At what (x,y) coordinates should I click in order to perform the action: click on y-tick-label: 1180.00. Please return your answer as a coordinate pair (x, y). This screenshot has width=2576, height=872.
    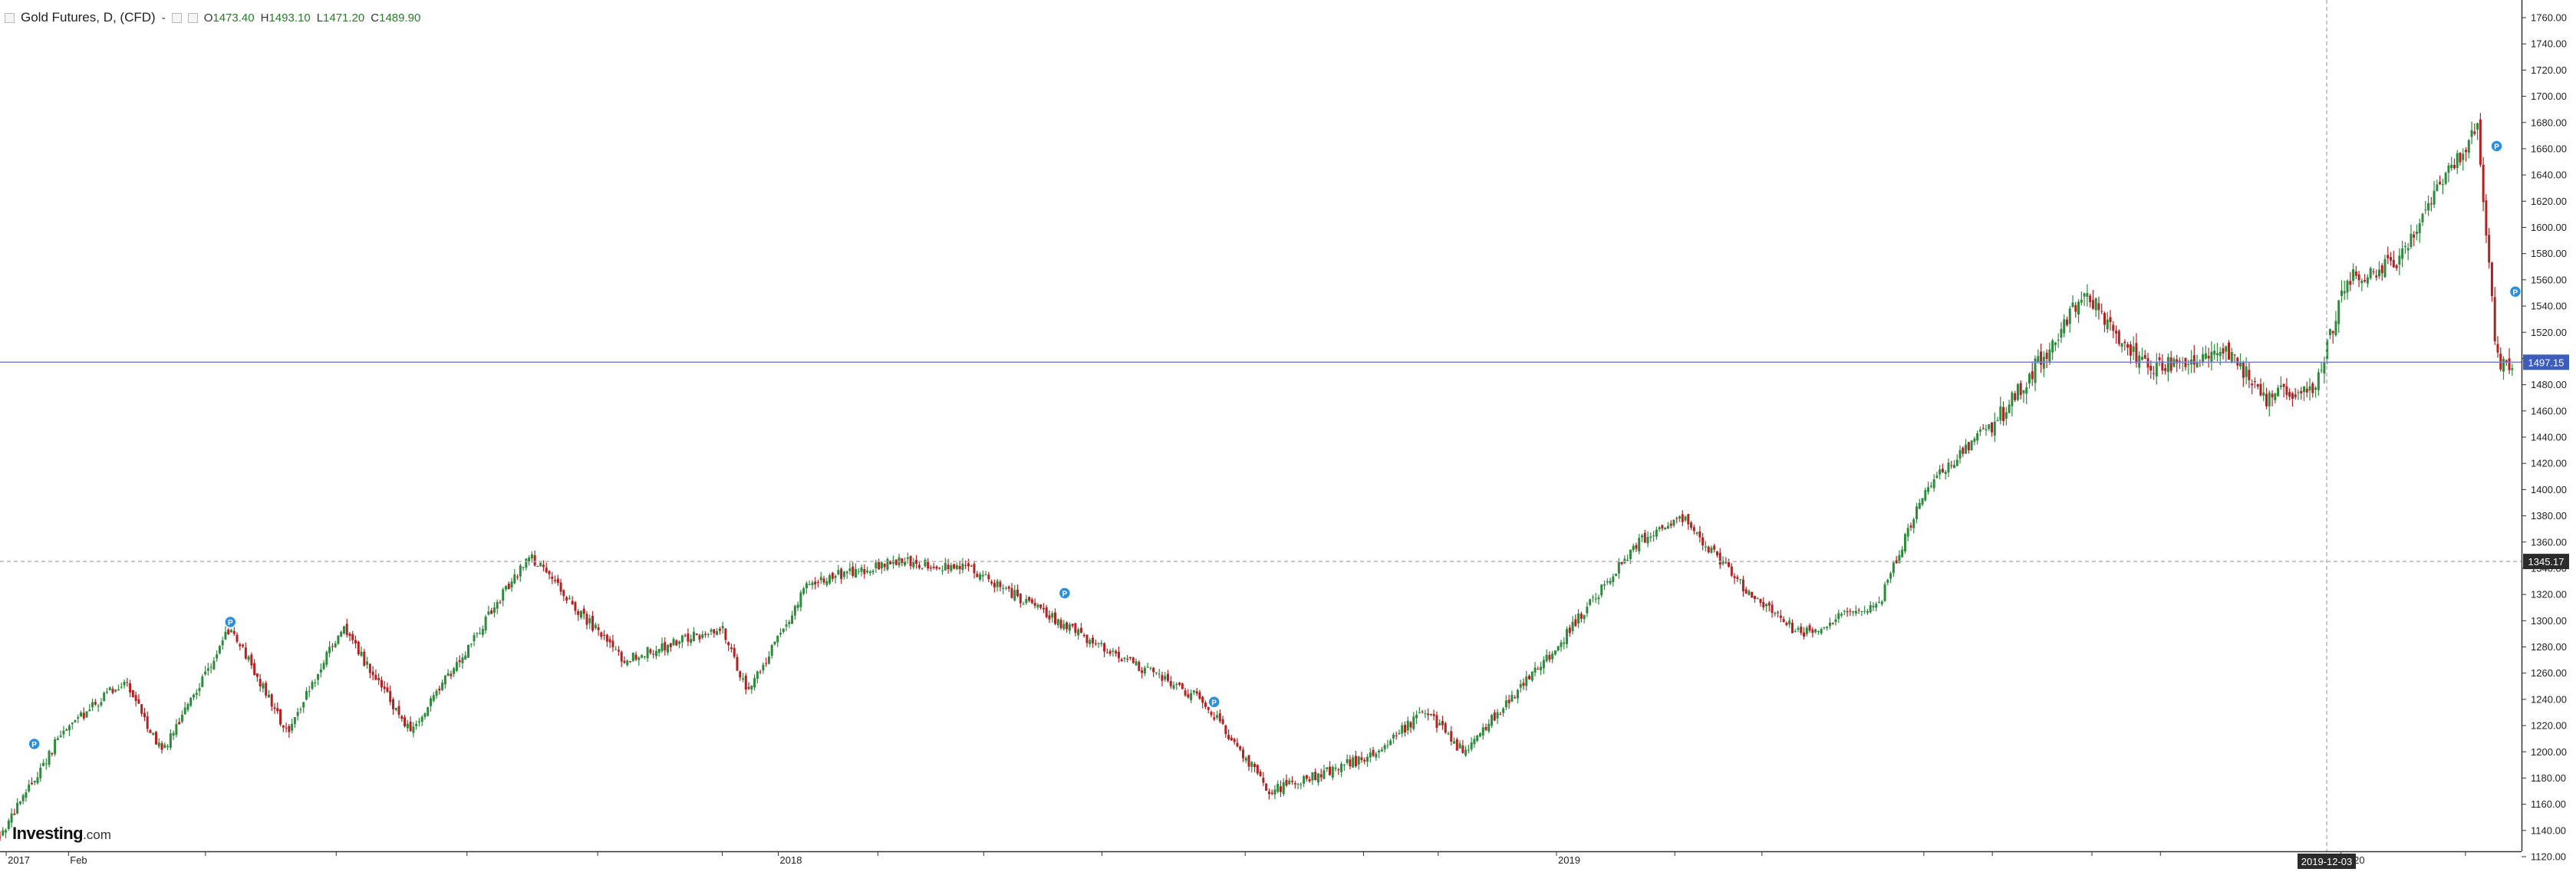
    Looking at the image, I should click on (2548, 778).